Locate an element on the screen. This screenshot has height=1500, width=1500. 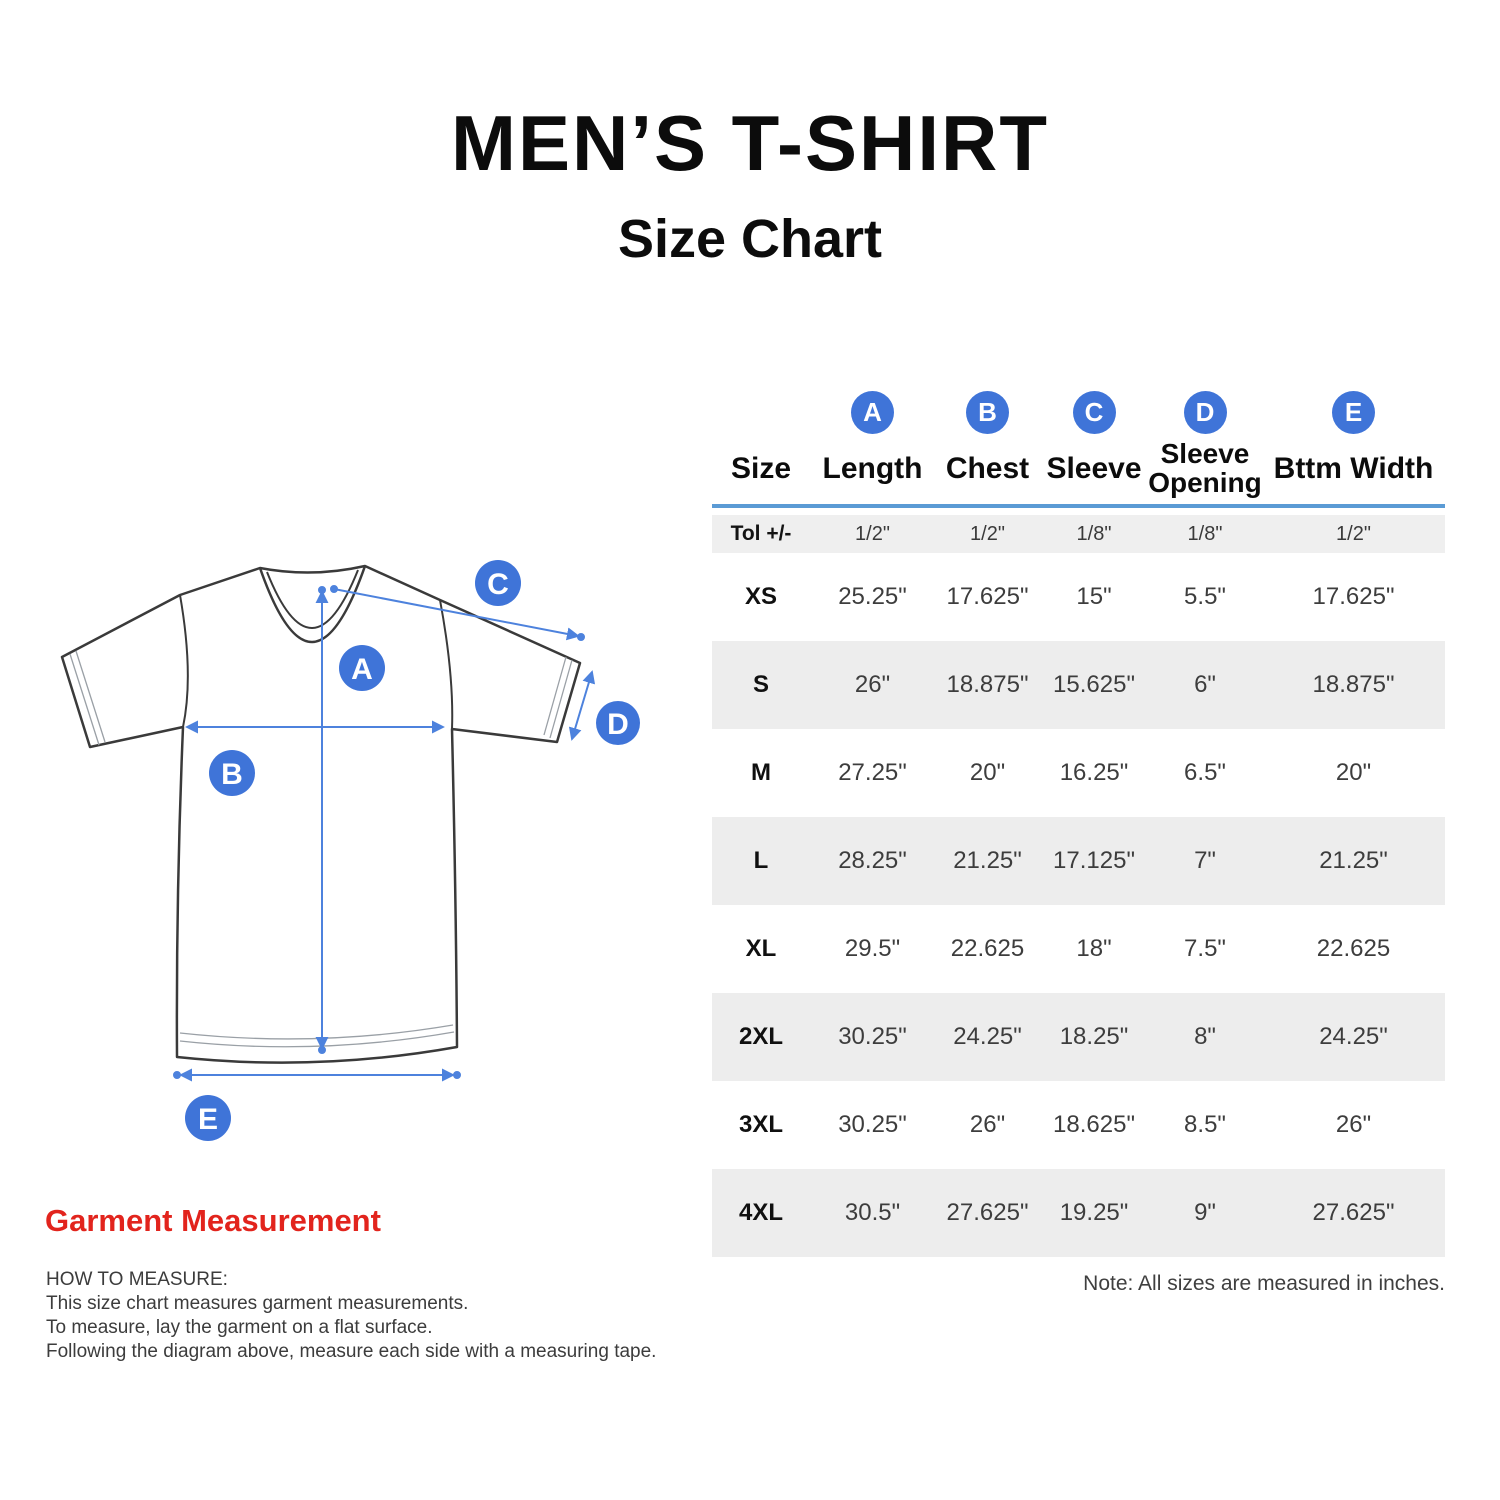
sleeve-cell: 15" is located at coordinates (1094, 597).